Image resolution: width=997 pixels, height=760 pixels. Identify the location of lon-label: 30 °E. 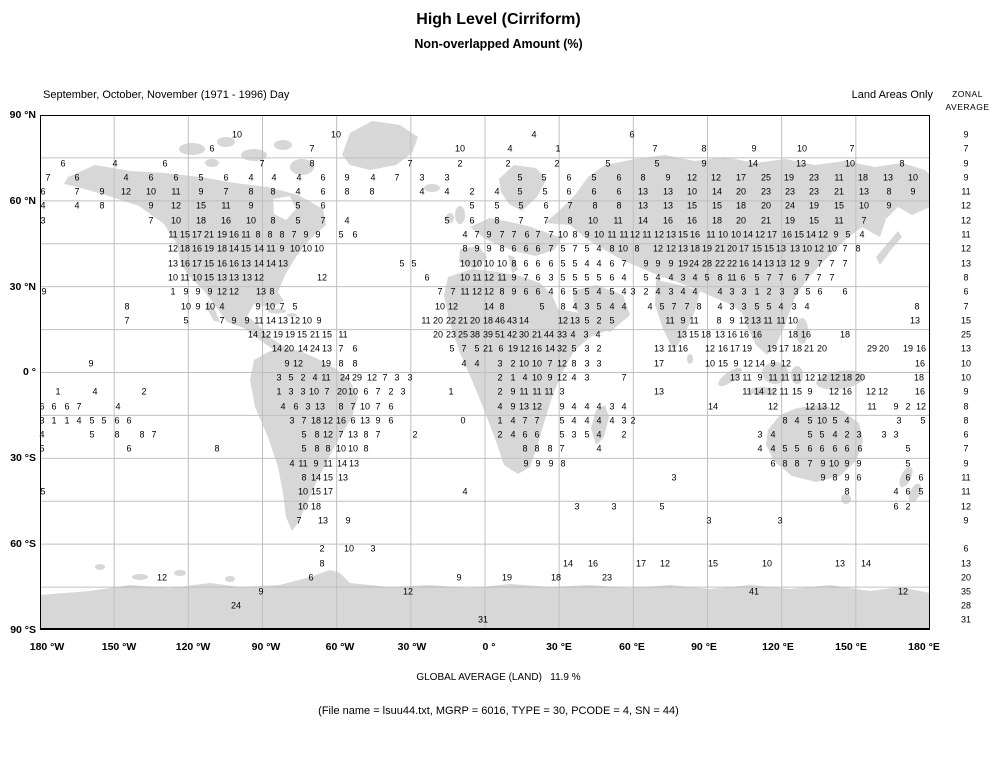
(559, 647).